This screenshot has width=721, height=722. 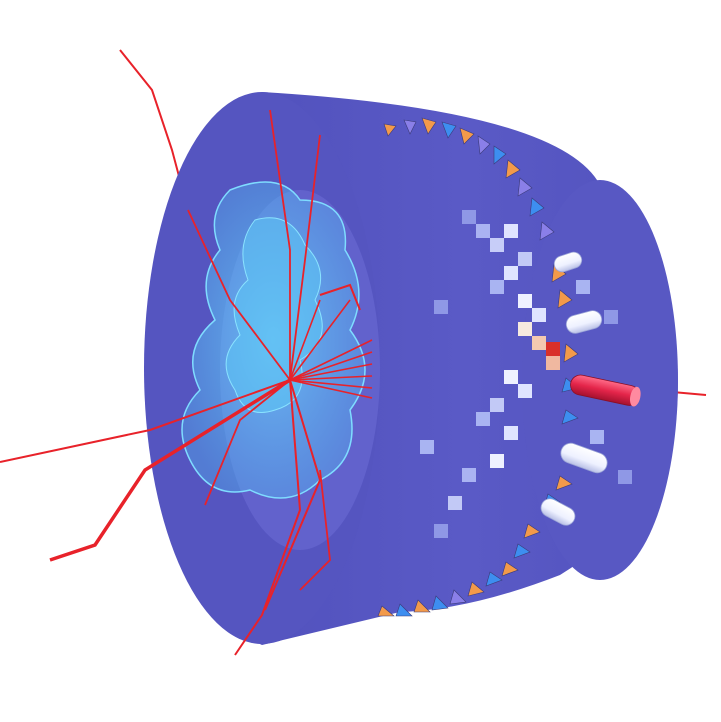 I want to click on track-bundle, so click(x=331, y=349).